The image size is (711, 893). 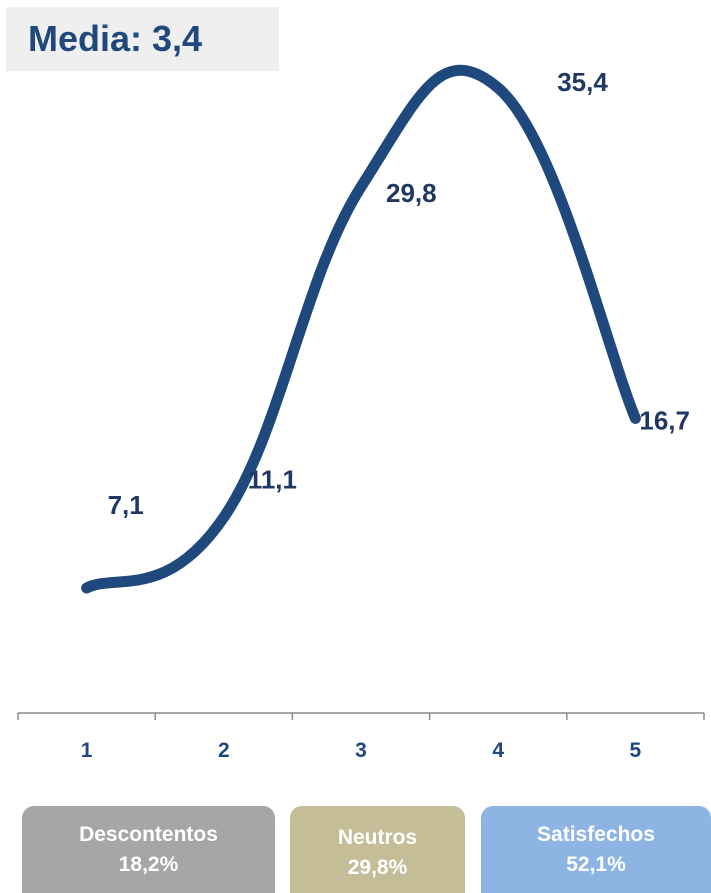 What do you see at coordinates (664, 420) in the screenshot?
I see `data-label-5: 16,7` at bounding box center [664, 420].